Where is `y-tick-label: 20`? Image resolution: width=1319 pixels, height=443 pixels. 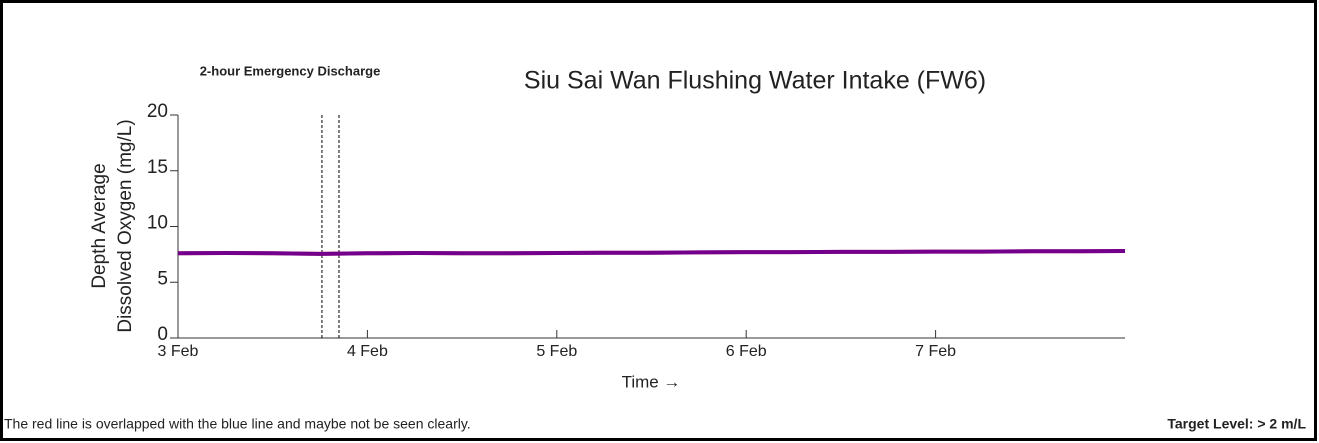 y-tick-label: 20 is located at coordinates (157, 111).